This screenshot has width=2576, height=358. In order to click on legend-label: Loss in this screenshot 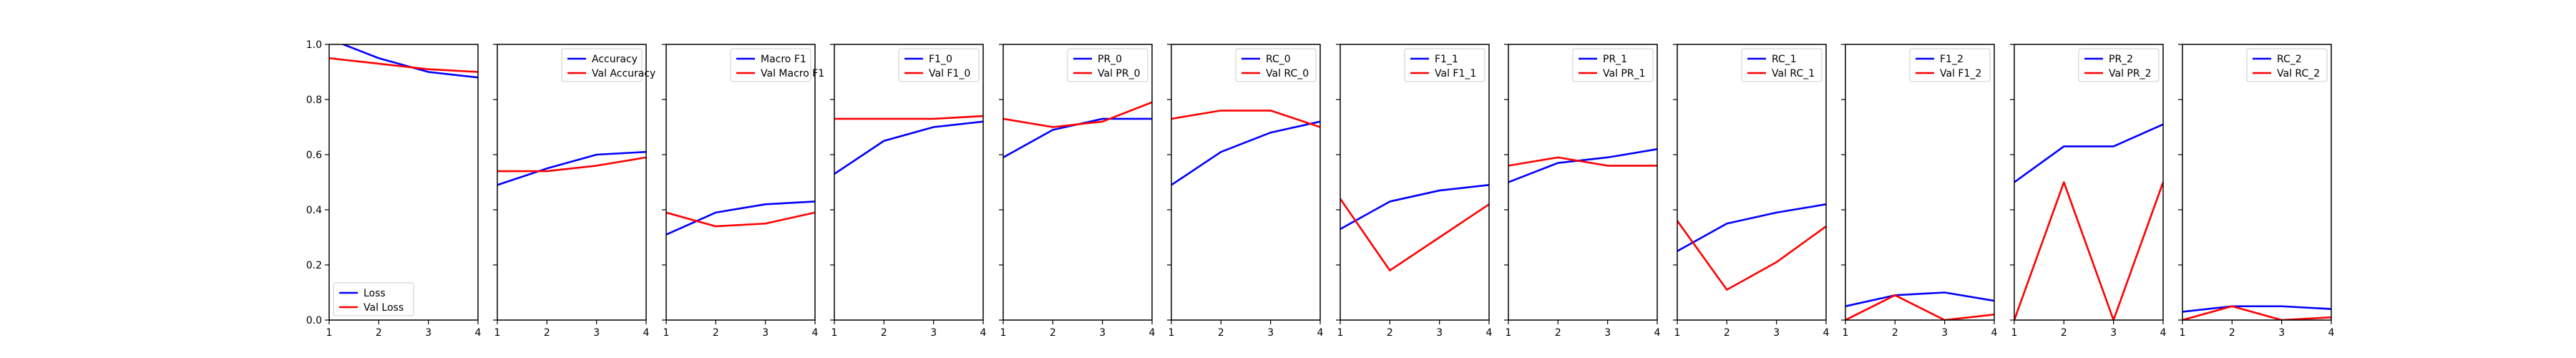, I will do `click(375, 293)`.